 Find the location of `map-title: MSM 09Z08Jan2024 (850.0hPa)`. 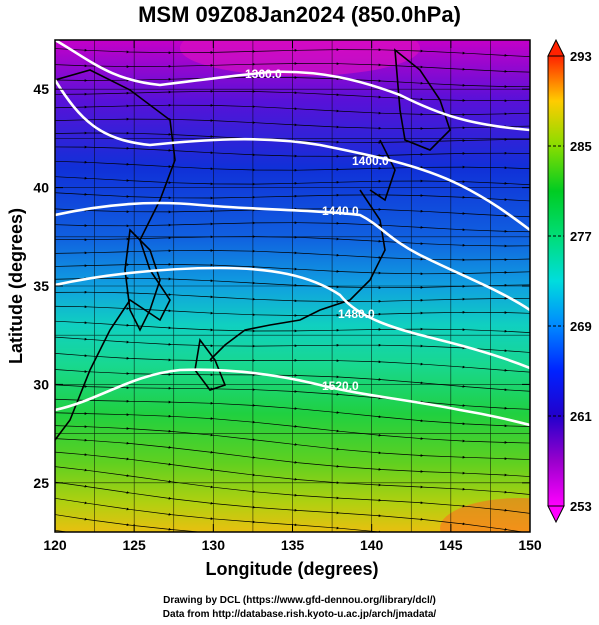

map-title: MSM 09Z08Jan2024 (850.0hPa) is located at coordinates (299, 14).